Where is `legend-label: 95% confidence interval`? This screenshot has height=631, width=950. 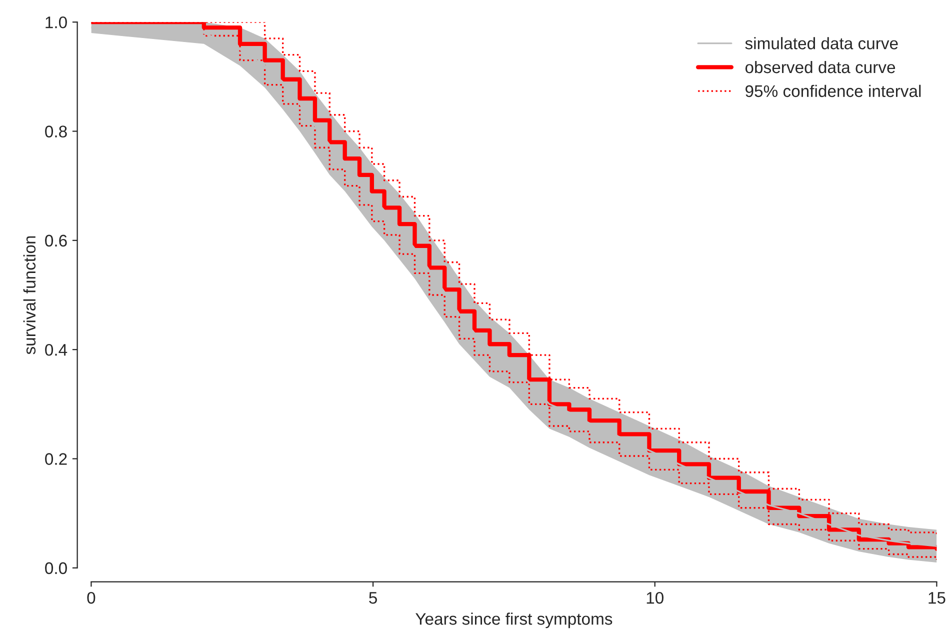
legend-label: 95% confidence interval is located at coordinates (833, 91).